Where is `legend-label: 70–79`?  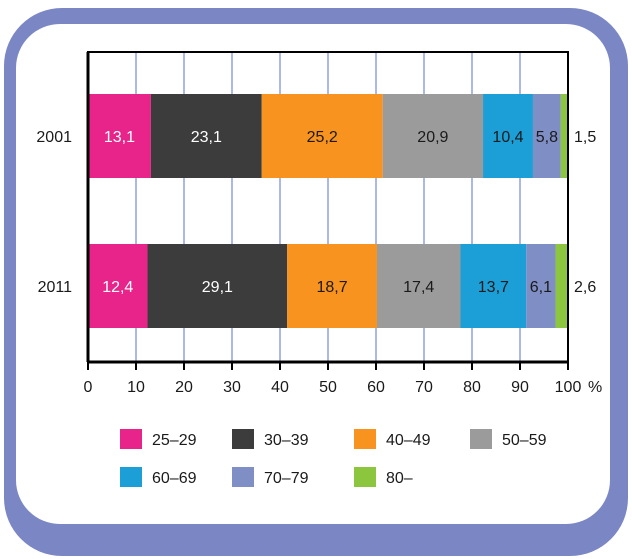 legend-label: 70–79 is located at coordinates (286, 478).